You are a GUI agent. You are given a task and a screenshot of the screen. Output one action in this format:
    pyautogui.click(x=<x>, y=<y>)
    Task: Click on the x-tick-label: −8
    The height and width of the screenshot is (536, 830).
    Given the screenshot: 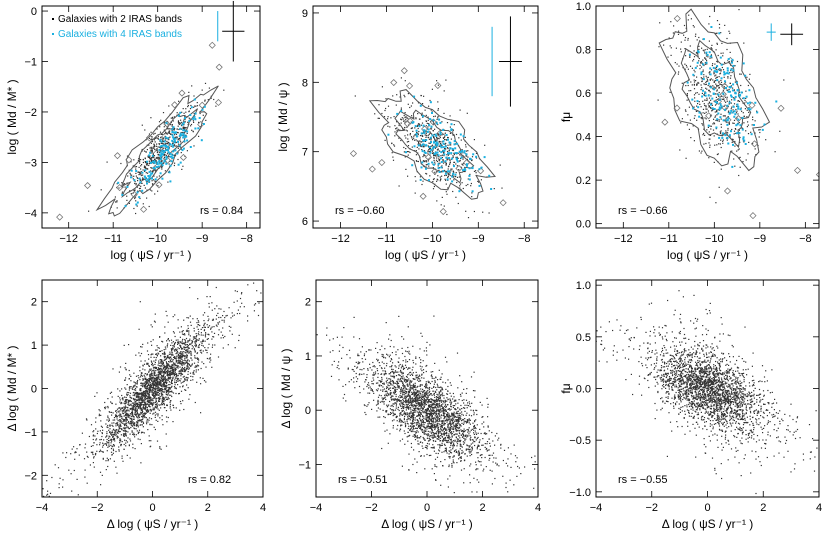 What is the action you would take?
    pyautogui.click(x=246, y=239)
    